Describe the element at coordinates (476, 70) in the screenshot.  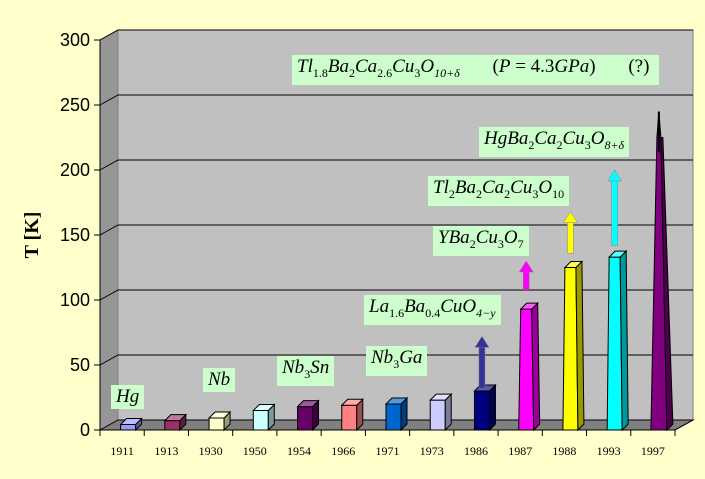
I see `label-top-tl-pressure: Tl1.8Ba2Ca2.6Cu3O10+δ (P = 4.3GPa) (?)` at that location.